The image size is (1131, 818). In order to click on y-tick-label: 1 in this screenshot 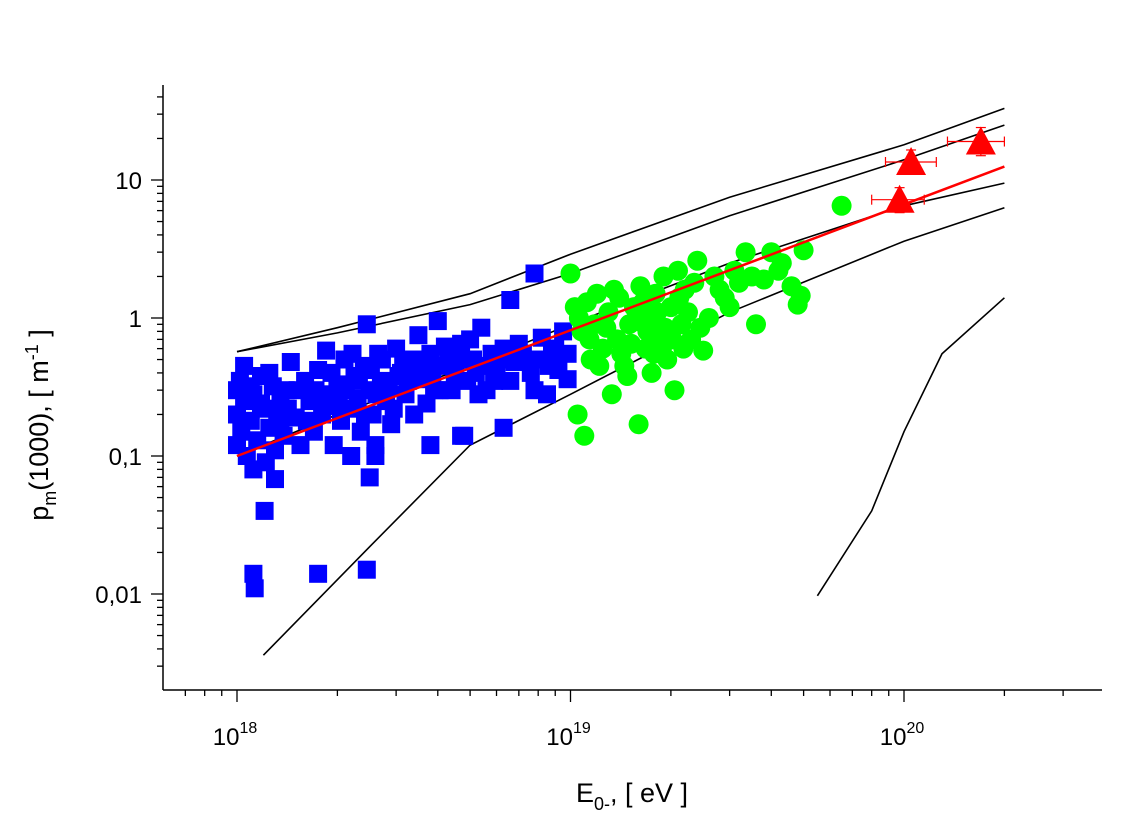, I will do `click(135, 319)`.